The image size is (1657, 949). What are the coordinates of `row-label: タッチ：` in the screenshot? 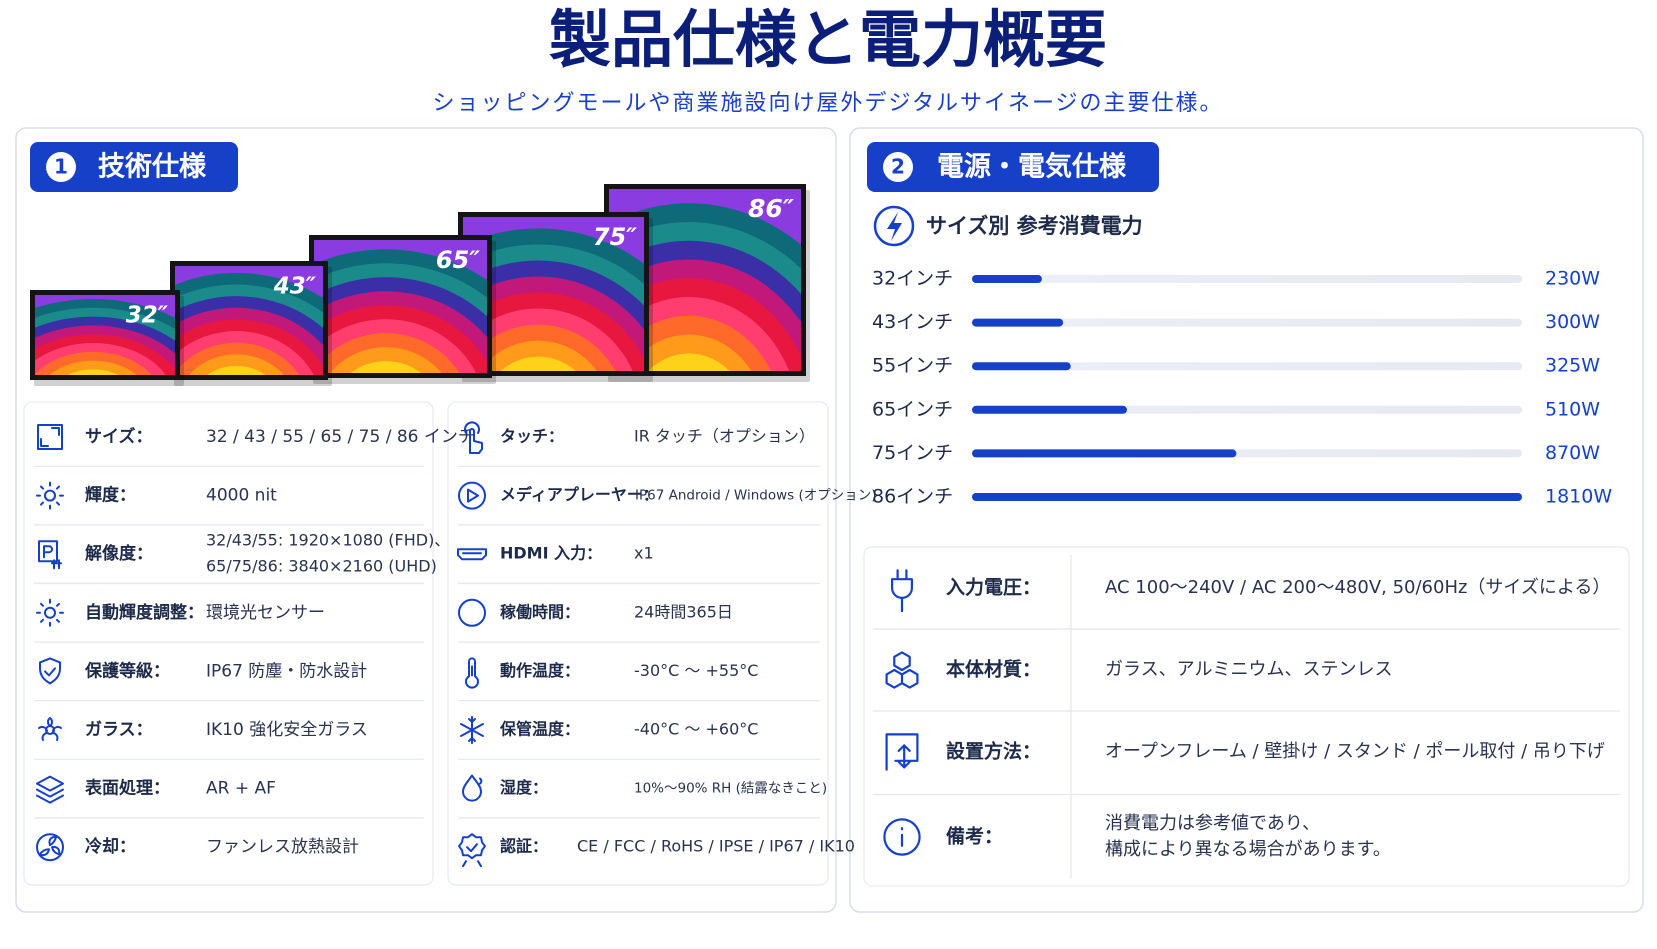 It's located at (532, 436).